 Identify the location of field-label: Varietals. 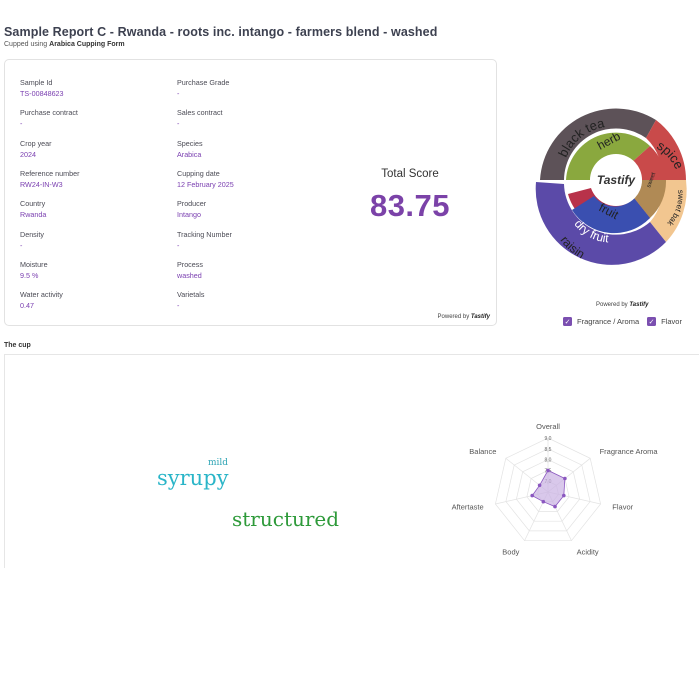
(191, 295).